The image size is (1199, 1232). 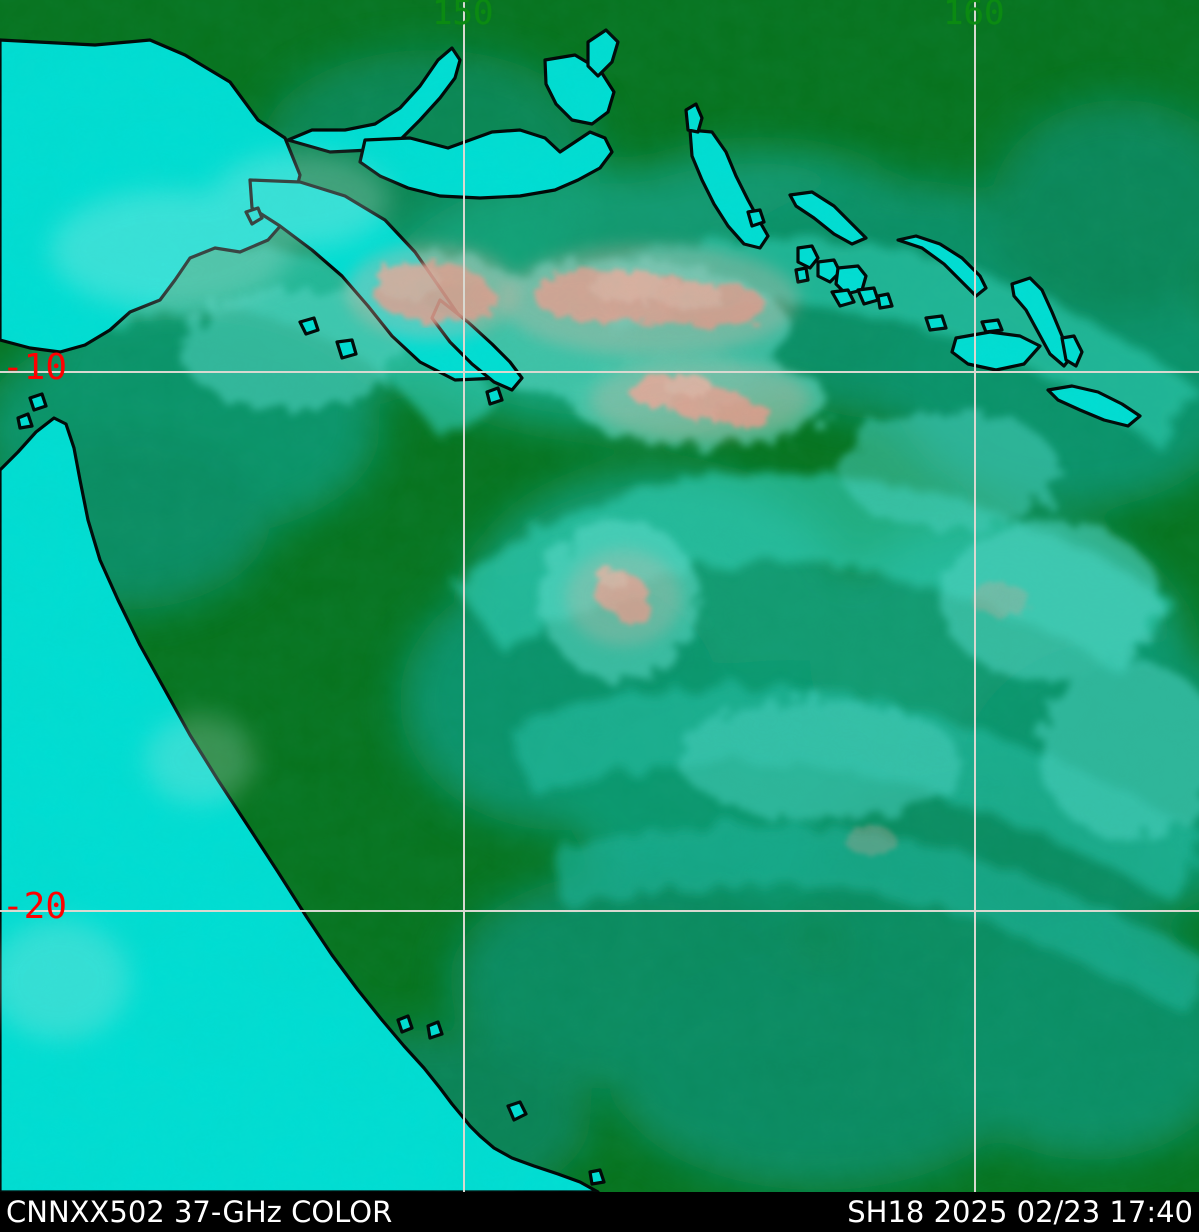 I want to click on longitude-label-150: 150, so click(x=463, y=16).